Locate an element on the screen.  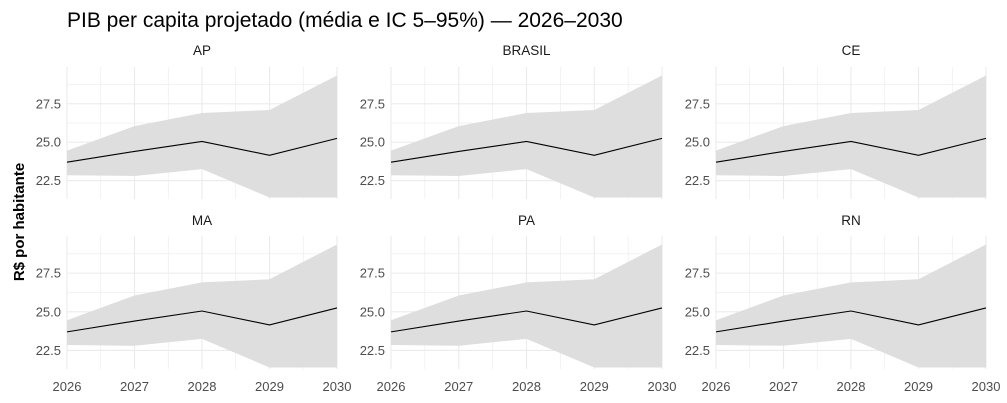
facet-panel-pa: PA 22.5 25.0 27.5 2026 2027 2028 2029 2030 is located at coordinates (518, 303).